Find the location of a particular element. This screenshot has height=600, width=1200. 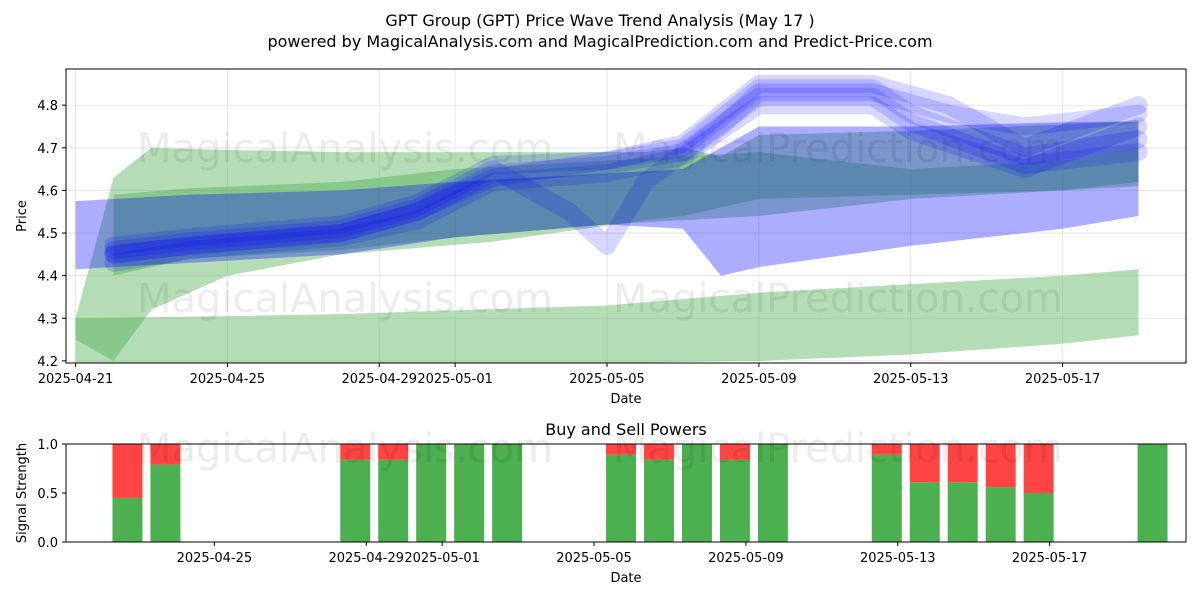

watermark-prediction-bottom: MagicalPrediction.com is located at coordinates (838, 449).